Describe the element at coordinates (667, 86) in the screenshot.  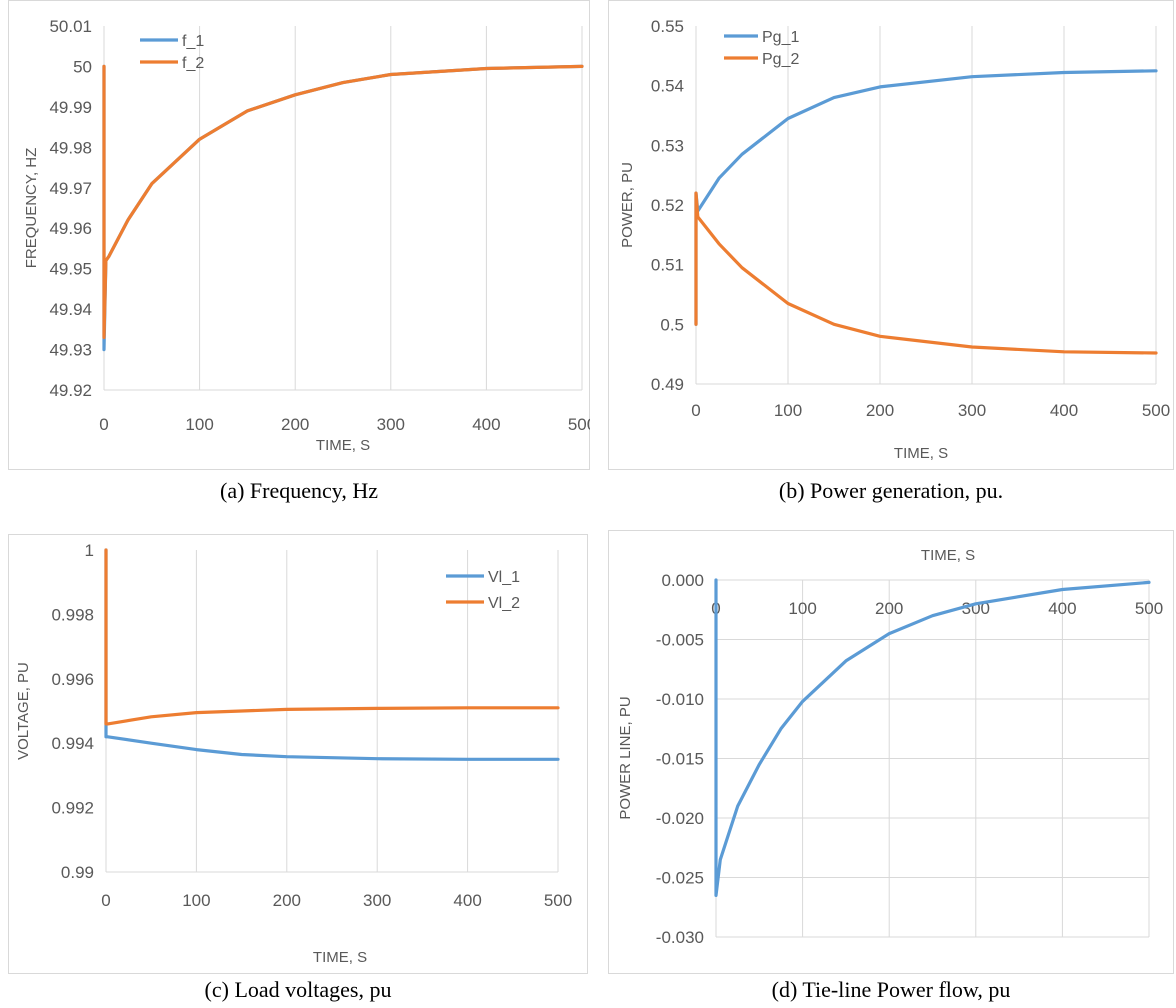
I see `y-tick-label: 0.54` at that location.